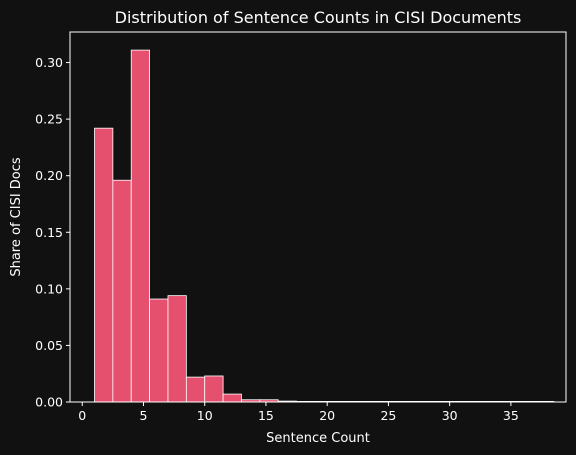 This screenshot has width=576, height=455. I want to click on y-axis-label: Share of CISI Docs, so click(16, 217).